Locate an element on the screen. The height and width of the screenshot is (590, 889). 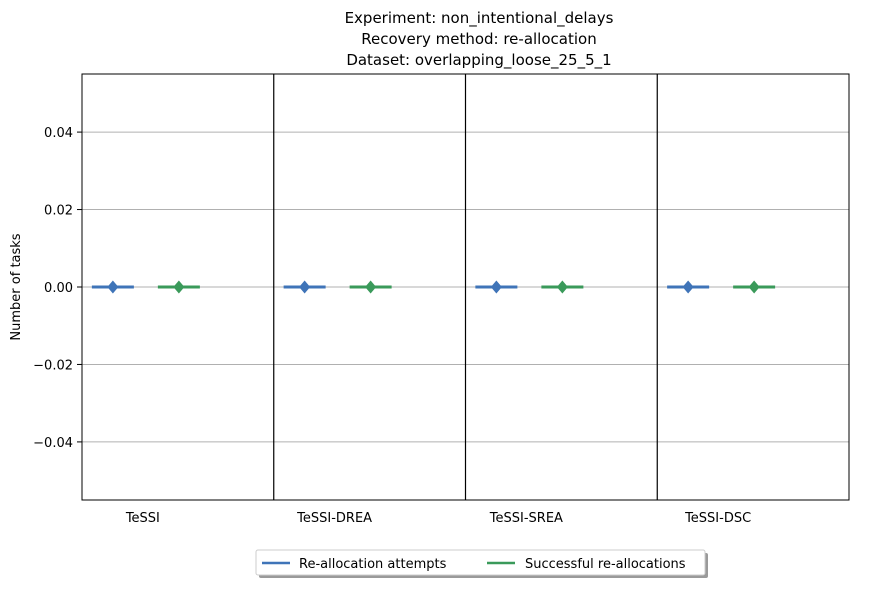
x-tick-label: TeSSI is located at coordinates (142, 518).